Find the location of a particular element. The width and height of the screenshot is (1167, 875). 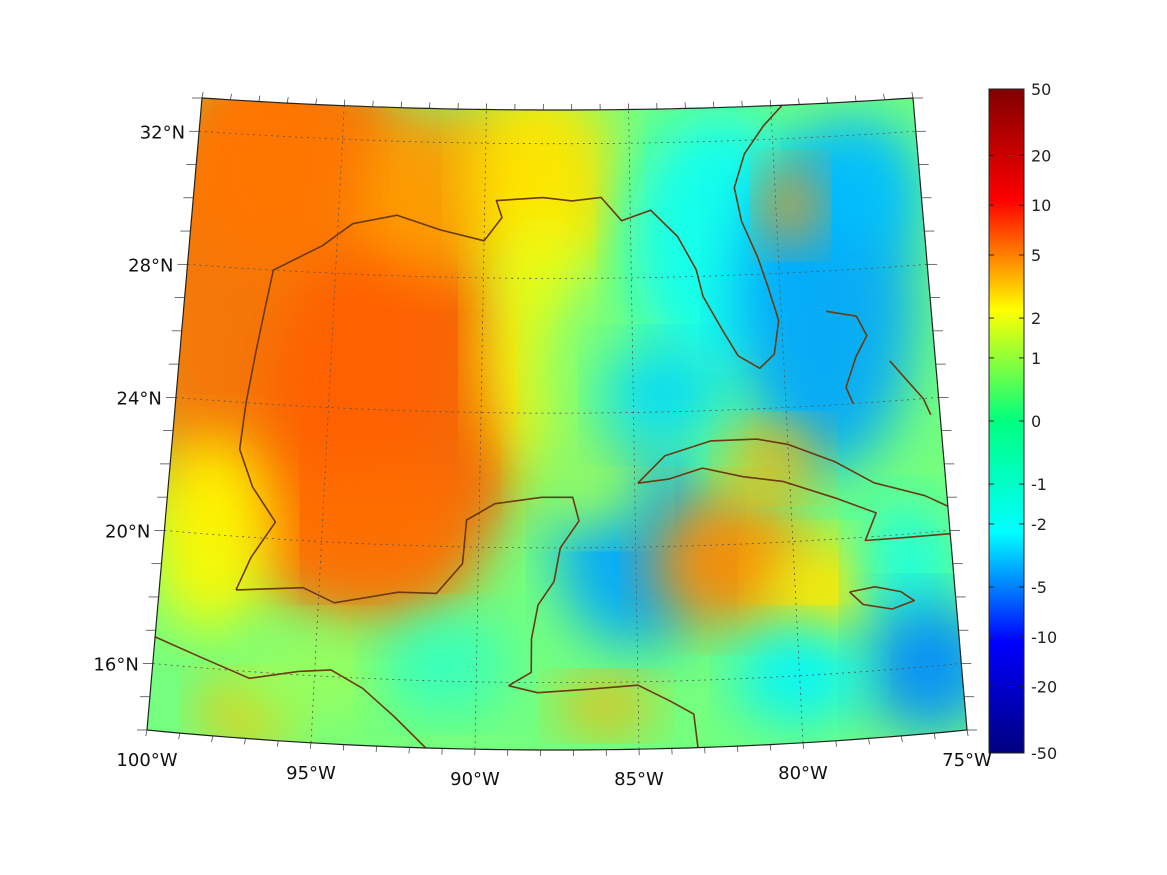

latitude-label: 28°N is located at coordinates (150, 265).